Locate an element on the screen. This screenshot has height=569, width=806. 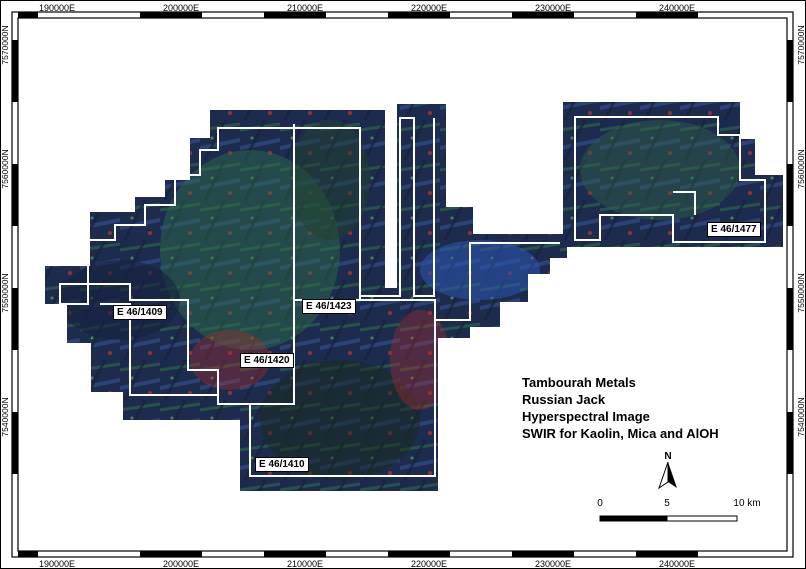
map-title-description: SWIR for Kaolin, Mica and AlOH is located at coordinates (620, 433).